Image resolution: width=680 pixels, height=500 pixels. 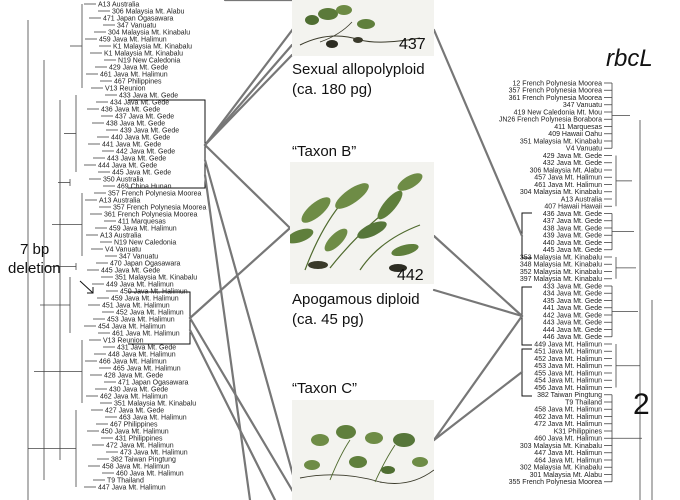 I want to click on left-leaf-label: 452 Java Mt. Halimun, so click(x=150, y=312).